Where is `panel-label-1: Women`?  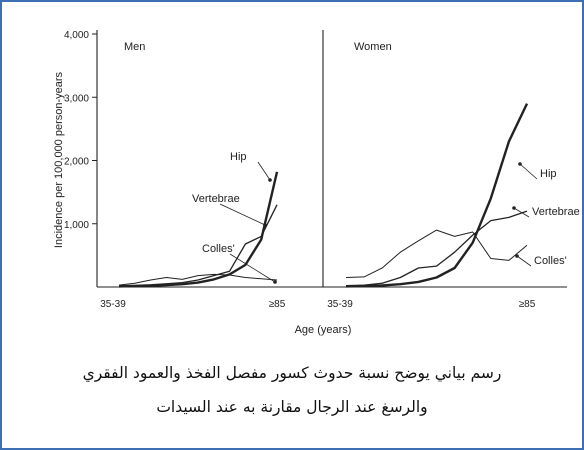 panel-label-1: Women is located at coordinates (373, 47).